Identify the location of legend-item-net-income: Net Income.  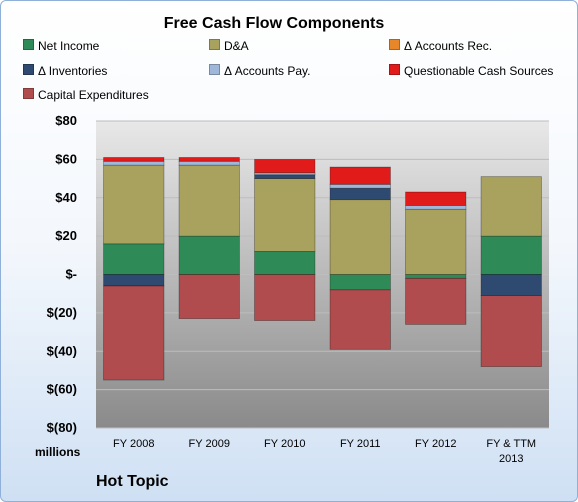
(61, 46).